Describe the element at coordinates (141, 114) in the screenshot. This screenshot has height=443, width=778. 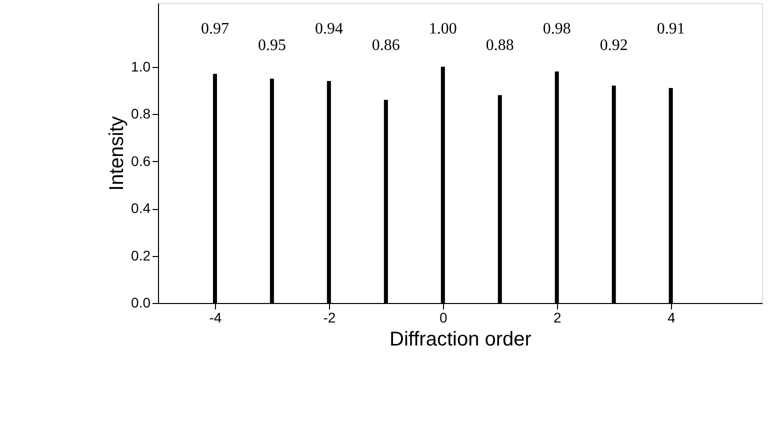
I see `y-tick-label: 0.8` at that location.